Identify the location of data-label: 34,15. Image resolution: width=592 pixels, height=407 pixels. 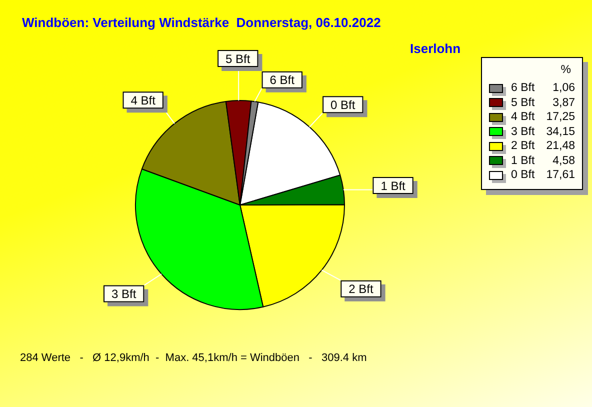
(560, 132).